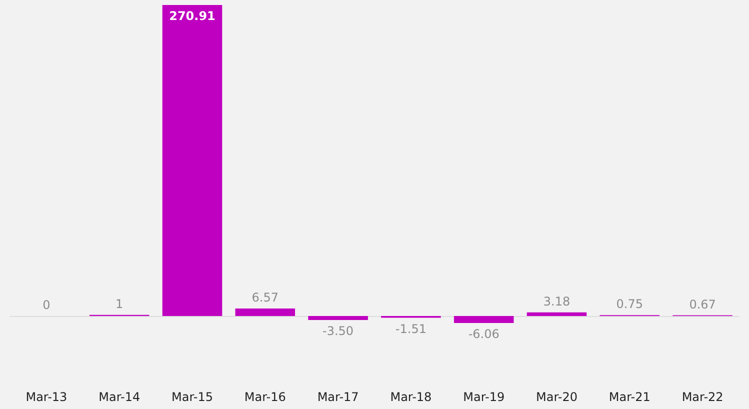  I want to click on x-tick-label: Mar-14, so click(119, 397).